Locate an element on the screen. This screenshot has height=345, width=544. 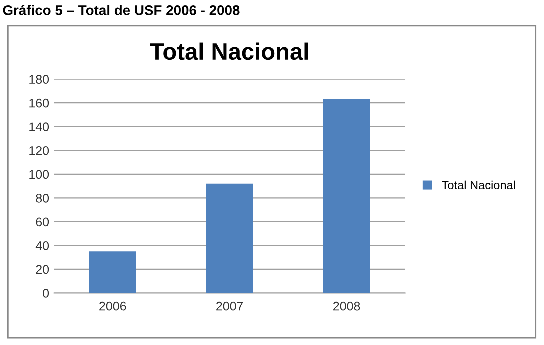
y-tick-label: 120 is located at coordinates (40, 151).